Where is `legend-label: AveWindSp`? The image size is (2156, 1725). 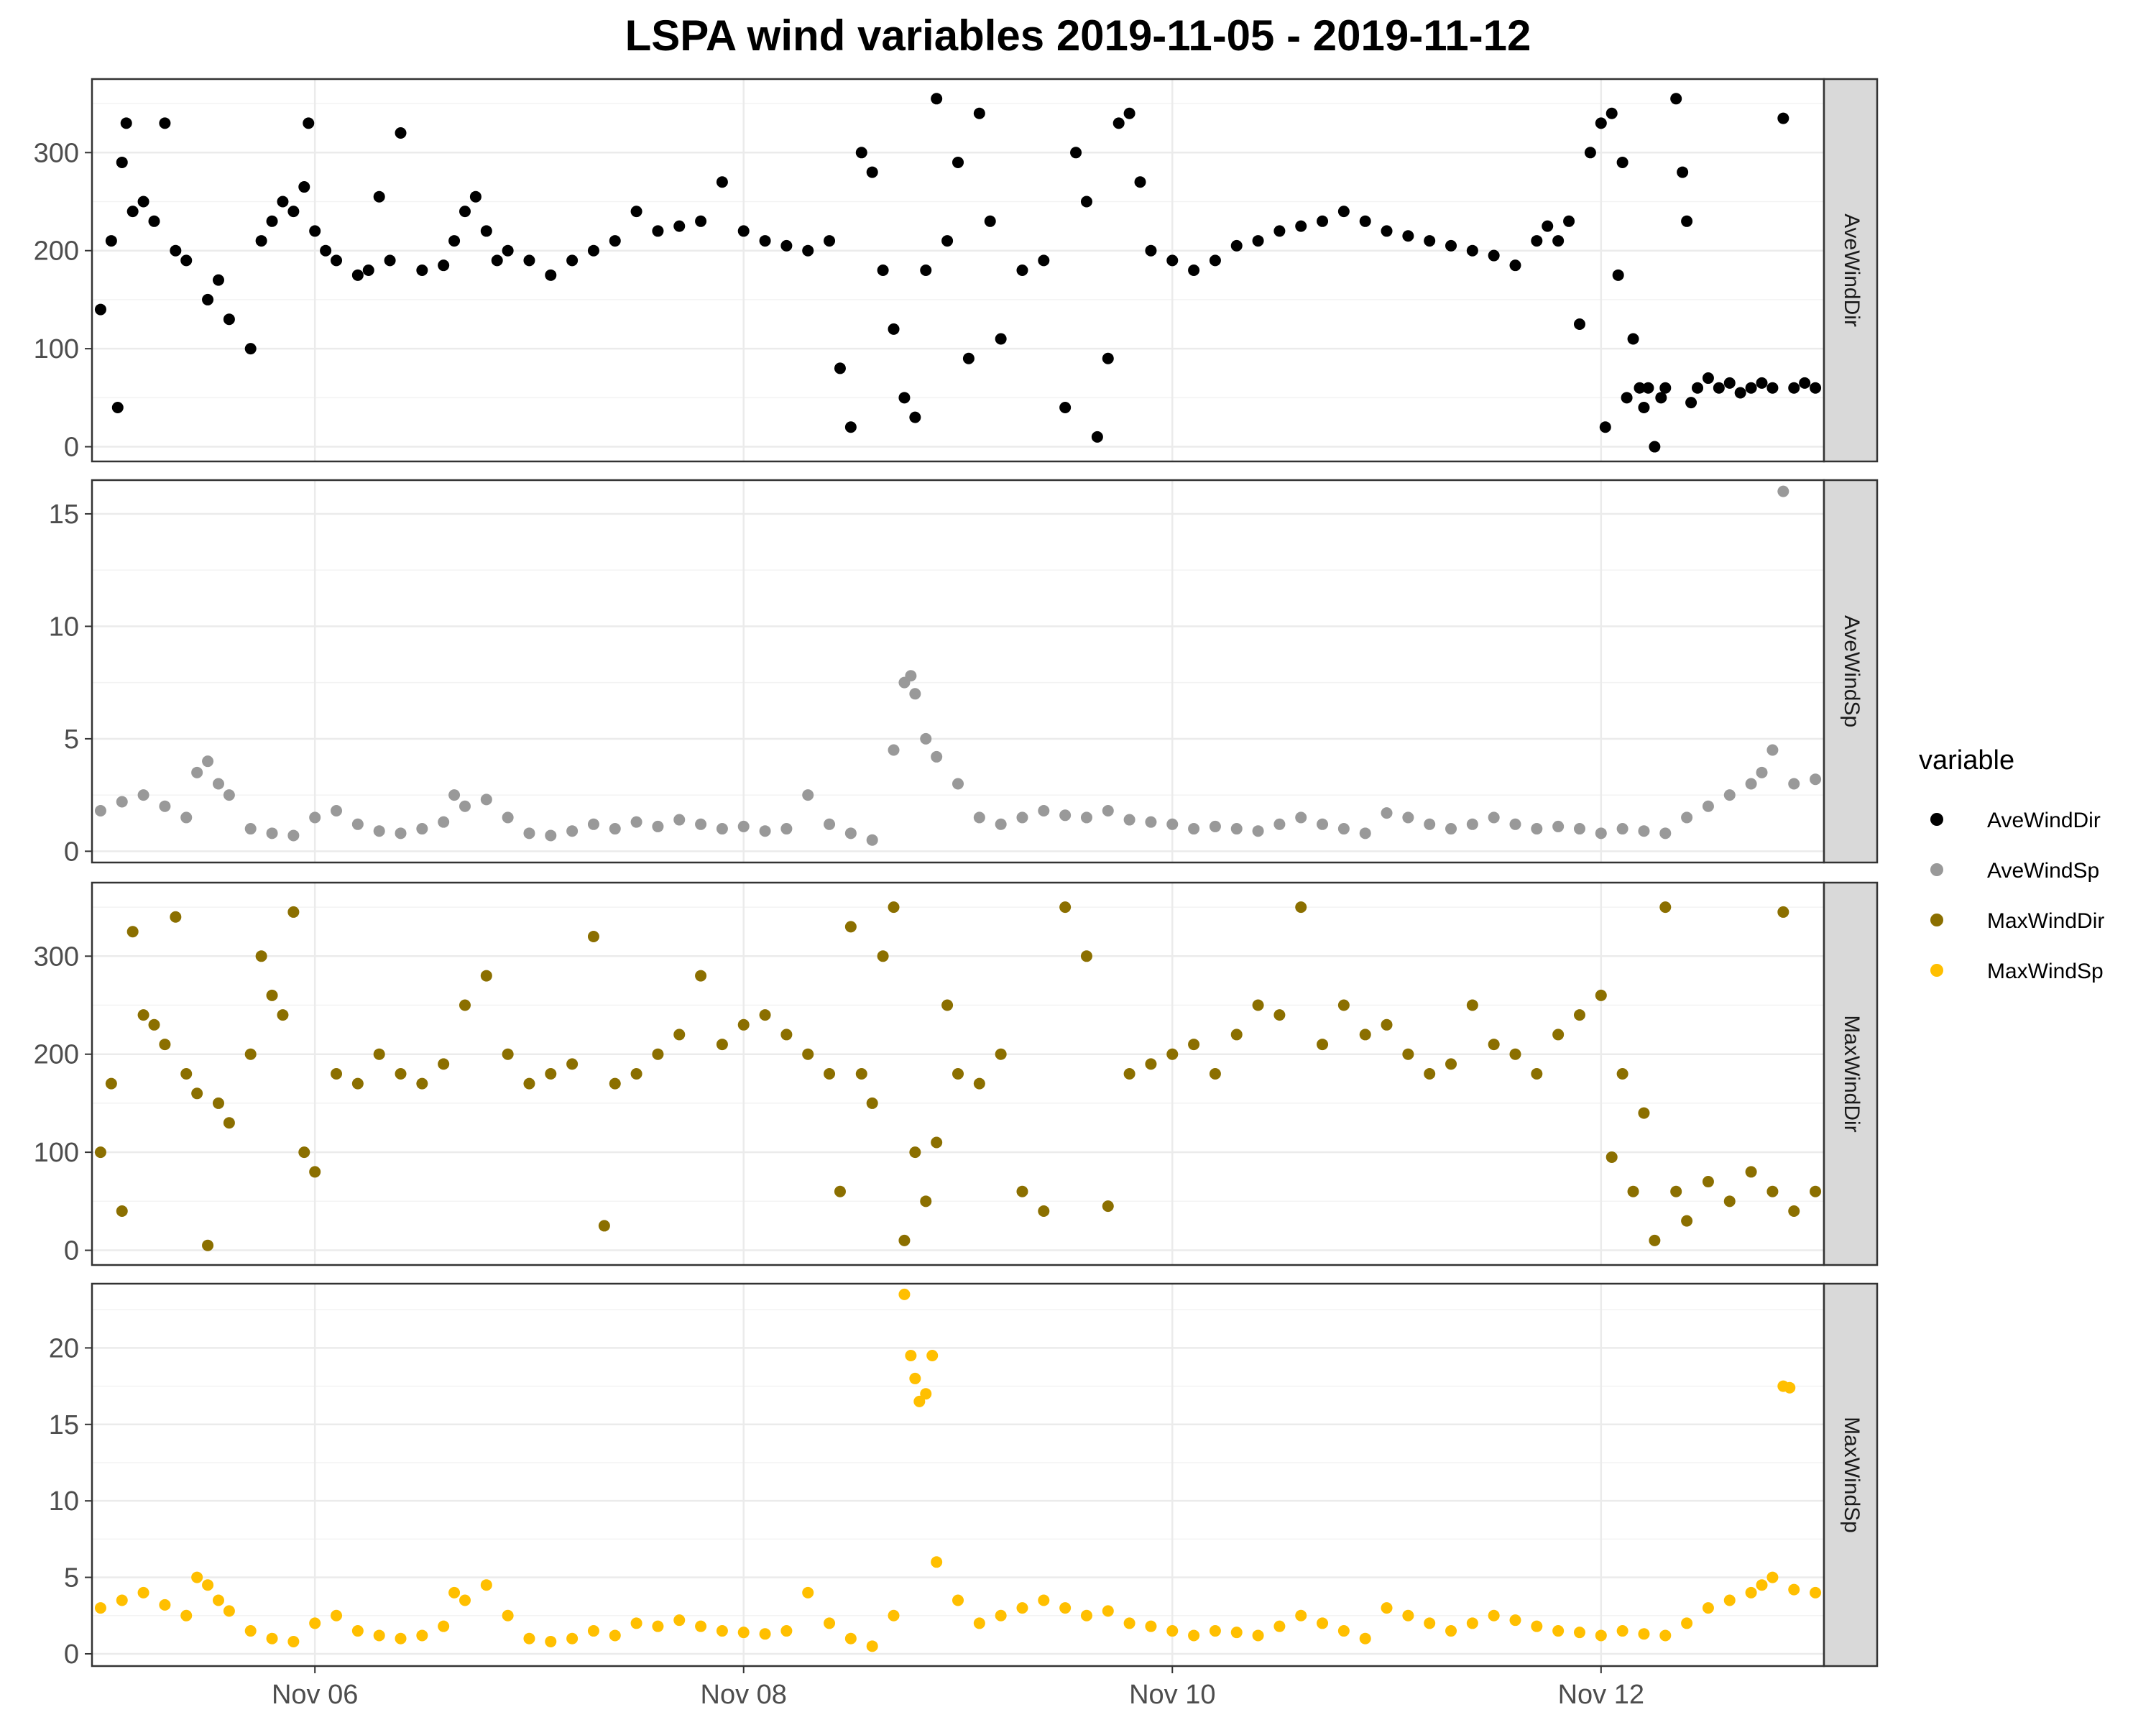 legend-label: AveWindSp is located at coordinates (2043, 871).